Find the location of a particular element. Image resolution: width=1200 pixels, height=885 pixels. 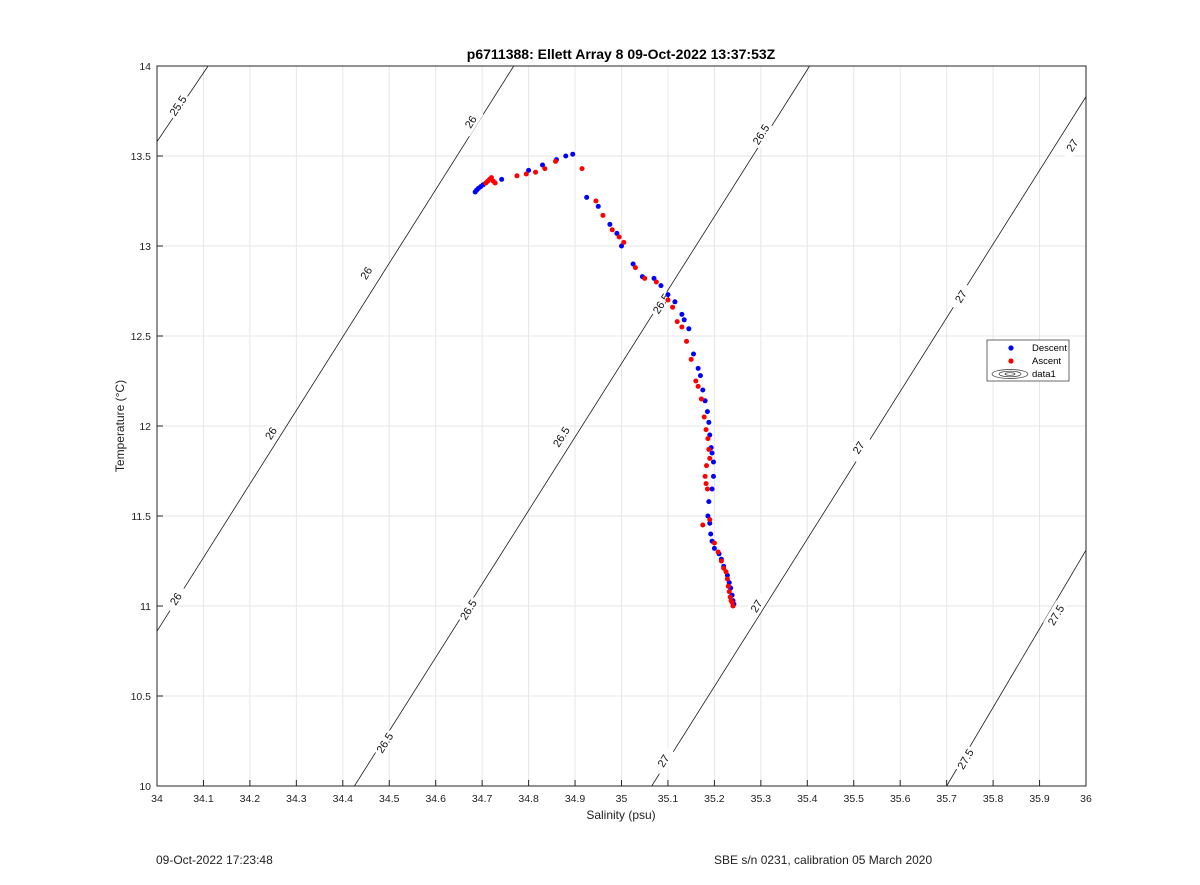

x-tick-label: 34.3 is located at coordinates (296, 799).